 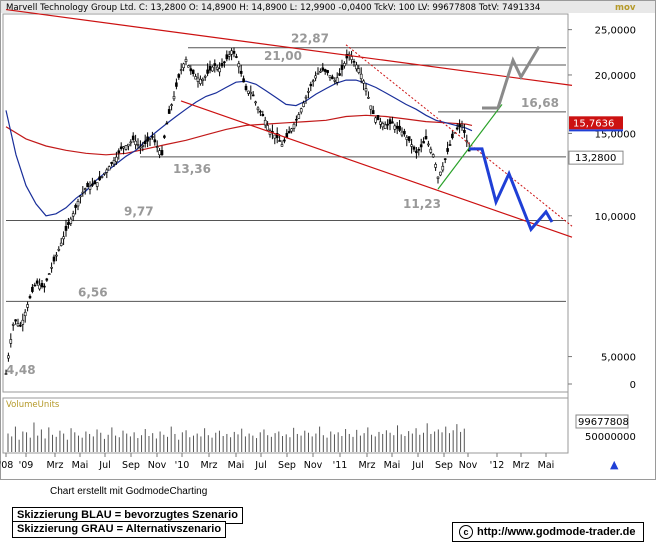 I want to click on website-link: c http://www.godmode-trader.de, so click(x=548, y=532).